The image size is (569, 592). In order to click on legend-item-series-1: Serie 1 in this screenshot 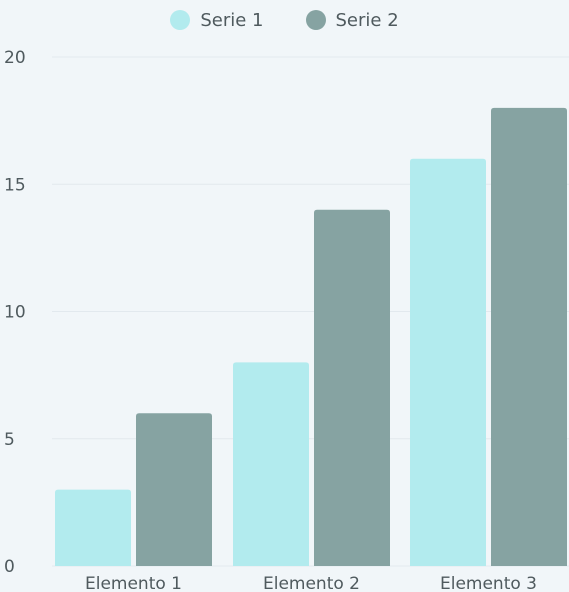, I will do `click(217, 20)`.